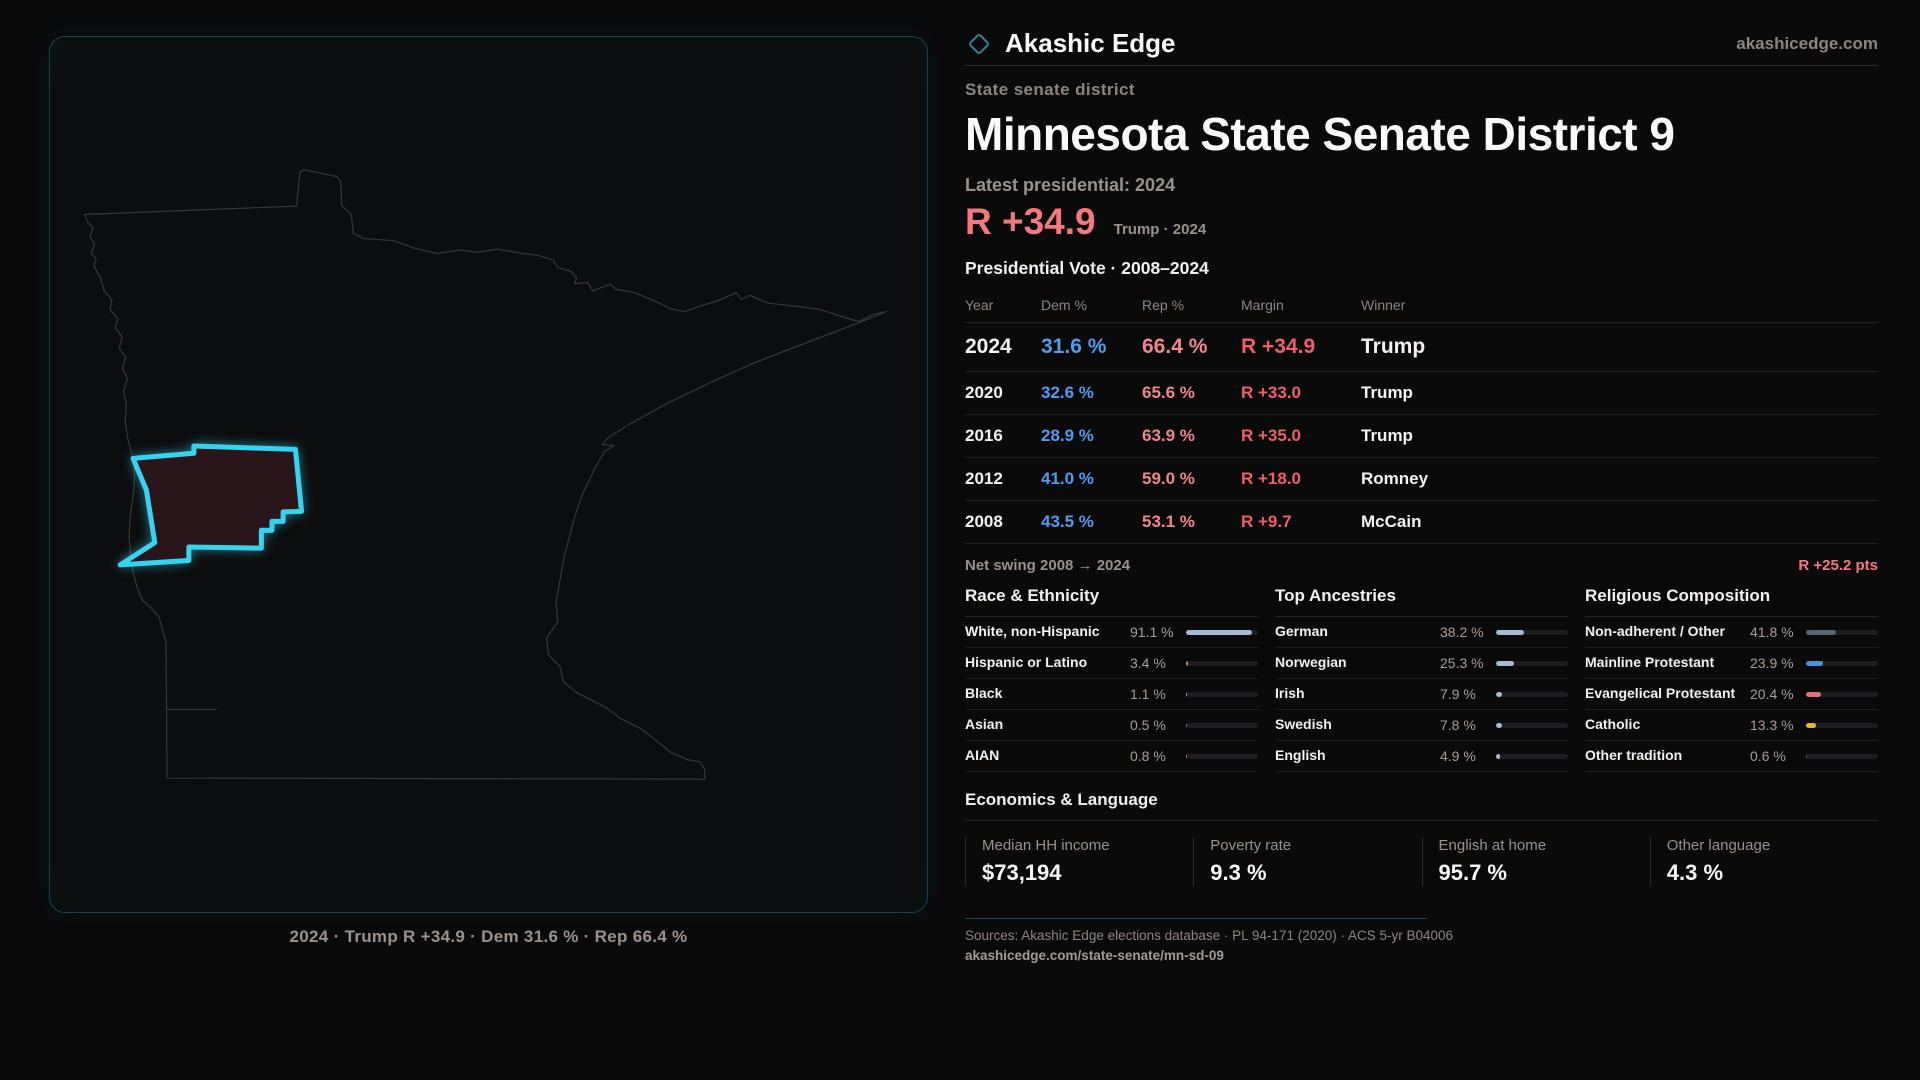 The image size is (1920, 1080). What do you see at coordinates (1191, 479) in the screenshot?
I see `cell-rep: 59.0 %` at bounding box center [1191, 479].